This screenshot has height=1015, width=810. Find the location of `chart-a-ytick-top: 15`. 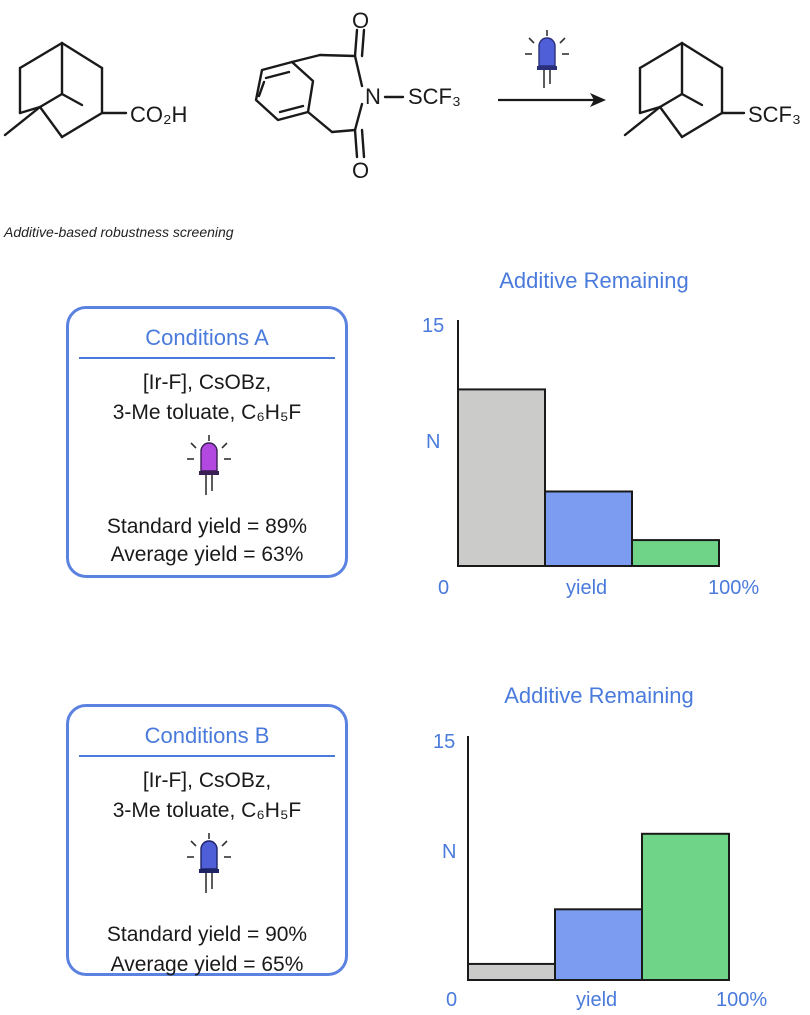

chart-a-ytick-top: 15 is located at coordinates (433, 326).